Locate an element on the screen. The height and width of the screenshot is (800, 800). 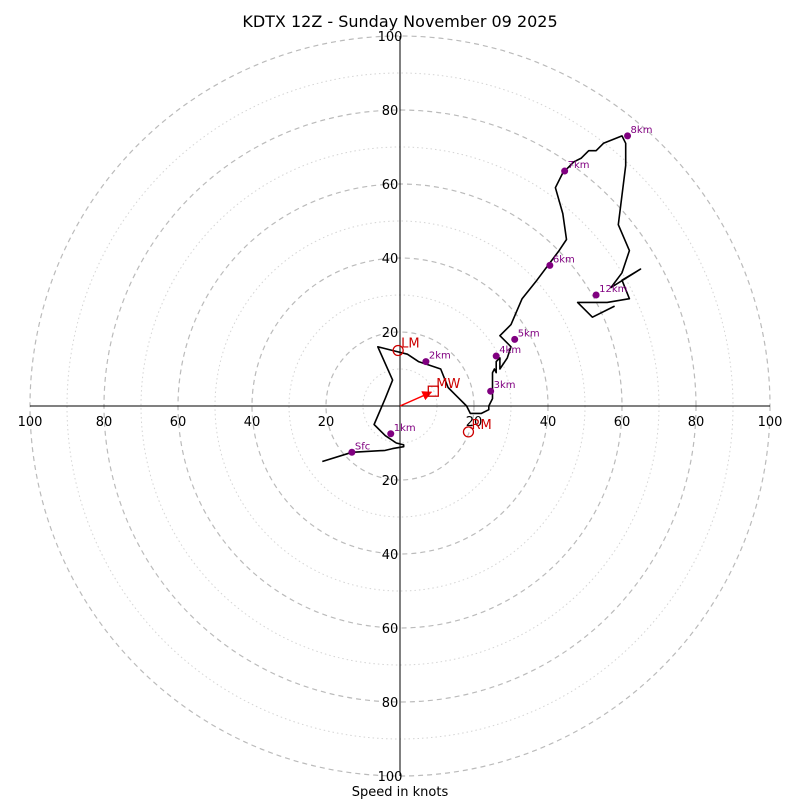
height-marker-label: 4km is located at coordinates (510, 350).